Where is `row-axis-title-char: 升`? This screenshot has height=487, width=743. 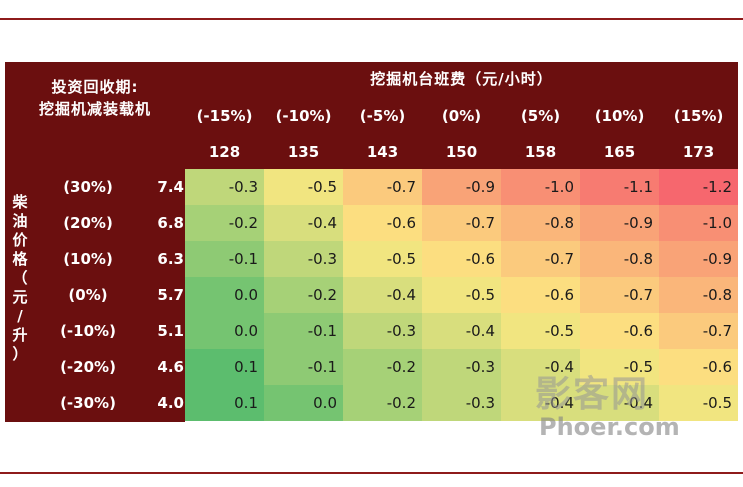
row-axis-title-char: 升 is located at coordinates (20, 335).